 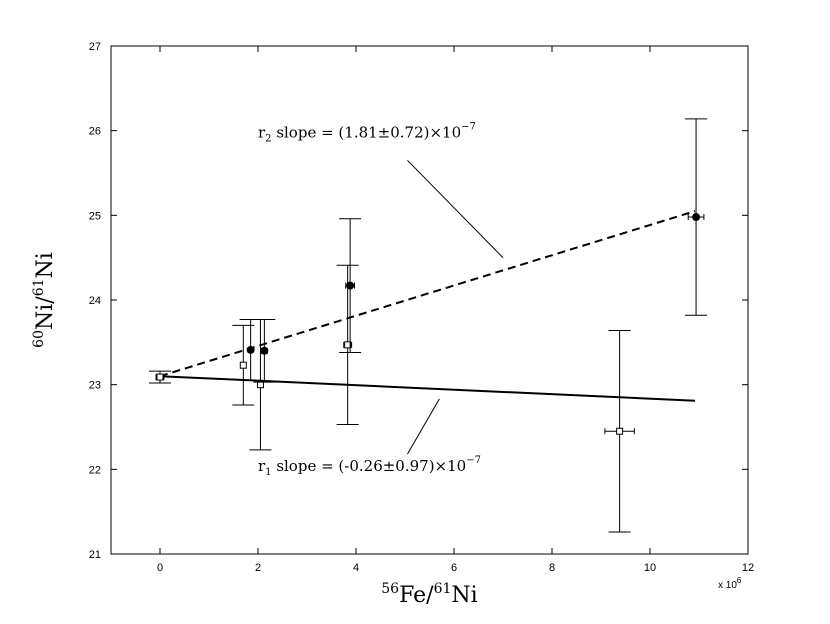 What do you see at coordinates (95, 216) in the screenshot?
I see `y-tick-label: 25` at bounding box center [95, 216].